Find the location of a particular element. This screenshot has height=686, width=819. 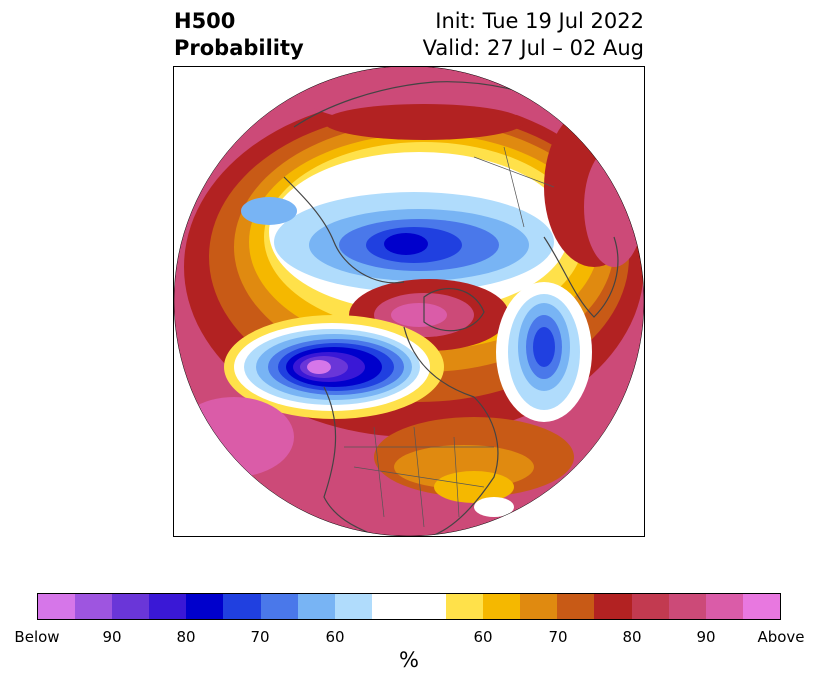

colorbar-unit-label: % is located at coordinates (409, 660).